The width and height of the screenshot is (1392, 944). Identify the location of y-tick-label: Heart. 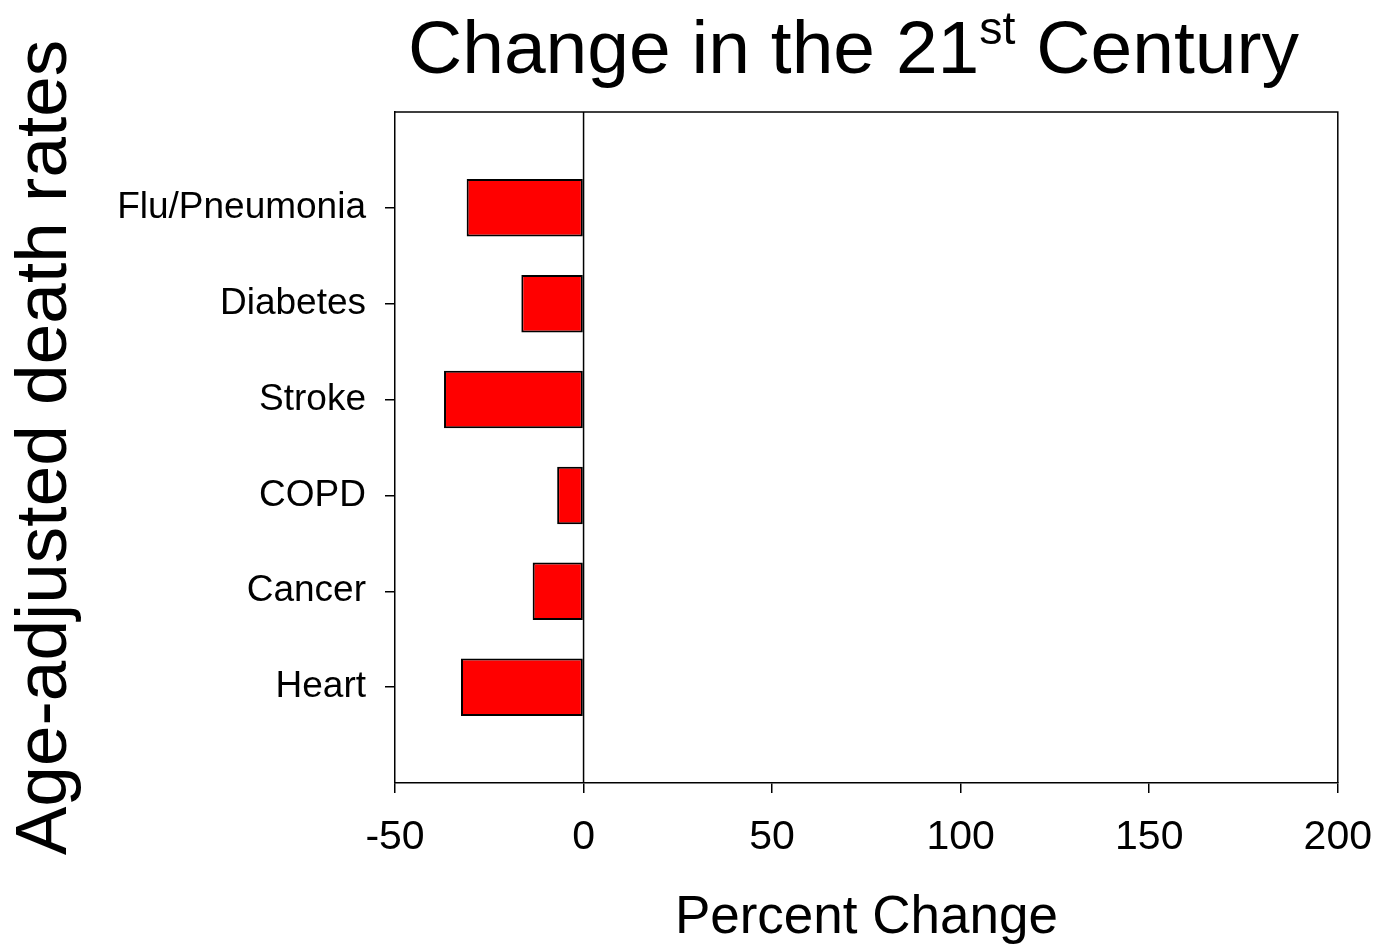
(321, 685).